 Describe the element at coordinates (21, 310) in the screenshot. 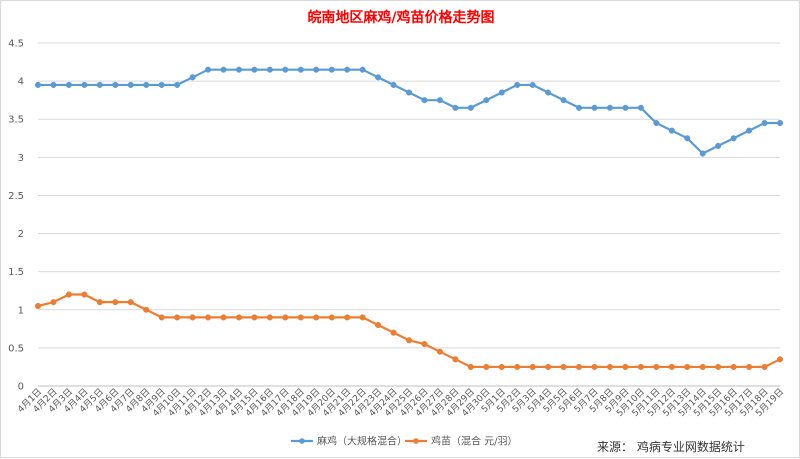

I see `y-tick-label: 1` at that location.